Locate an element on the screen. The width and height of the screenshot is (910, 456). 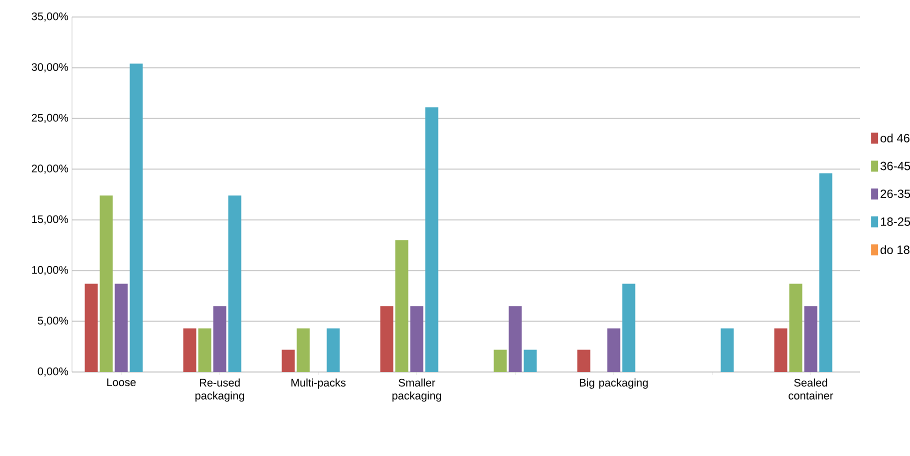
legend-label: do 18 is located at coordinates (895, 249).